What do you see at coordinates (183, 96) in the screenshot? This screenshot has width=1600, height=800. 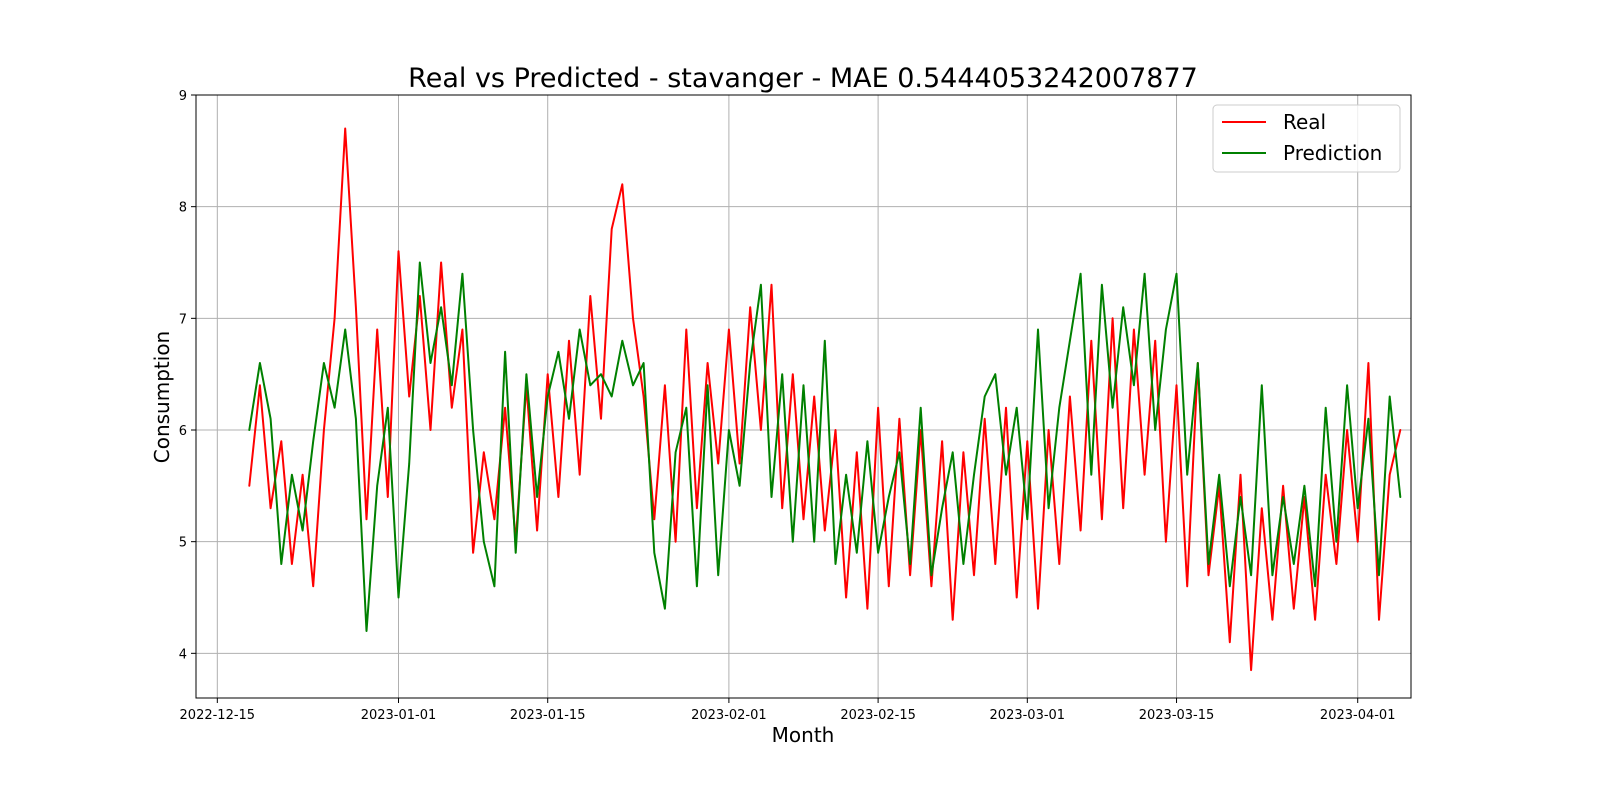 I see `y-tick-label: 9` at bounding box center [183, 96].